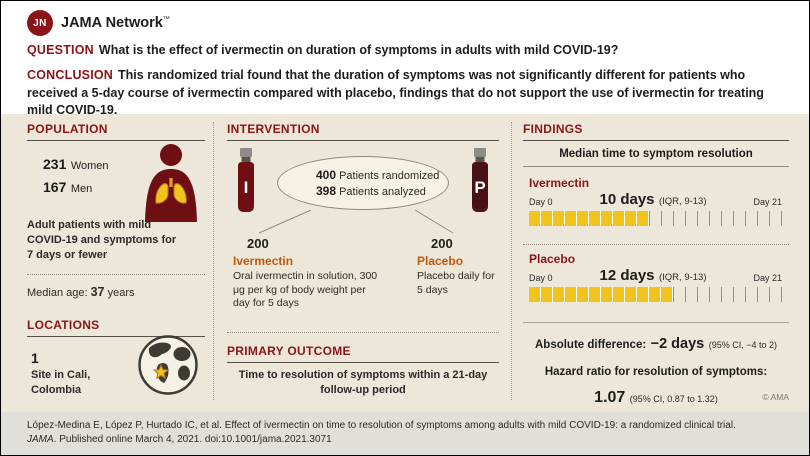 The width and height of the screenshot is (810, 456). What do you see at coordinates (590, 345) in the screenshot?
I see `absolute-difference-label: Absolute difference:` at bounding box center [590, 345].